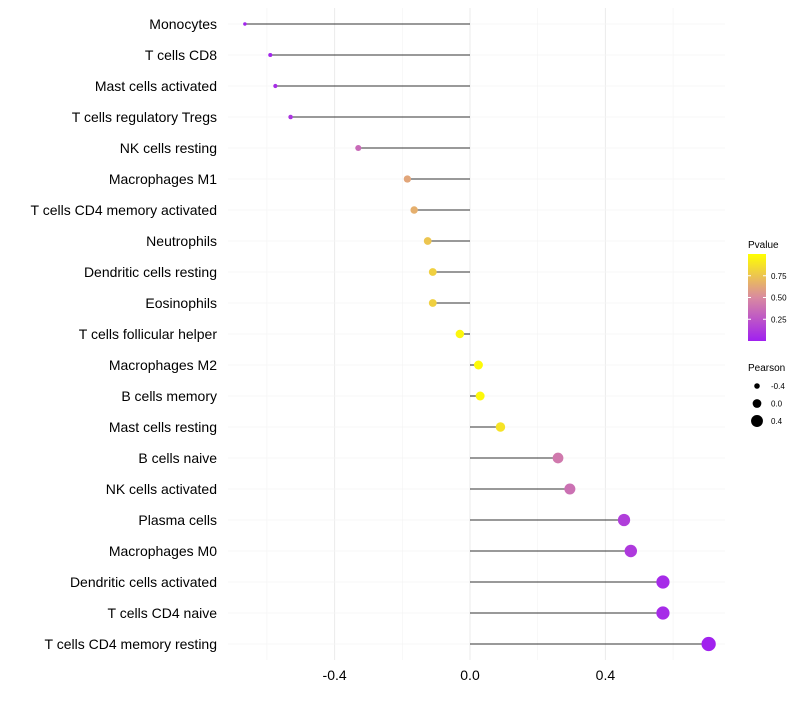  What do you see at coordinates (335, 675) in the screenshot?
I see `x-tick-label: -0.4` at bounding box center [335, 675].